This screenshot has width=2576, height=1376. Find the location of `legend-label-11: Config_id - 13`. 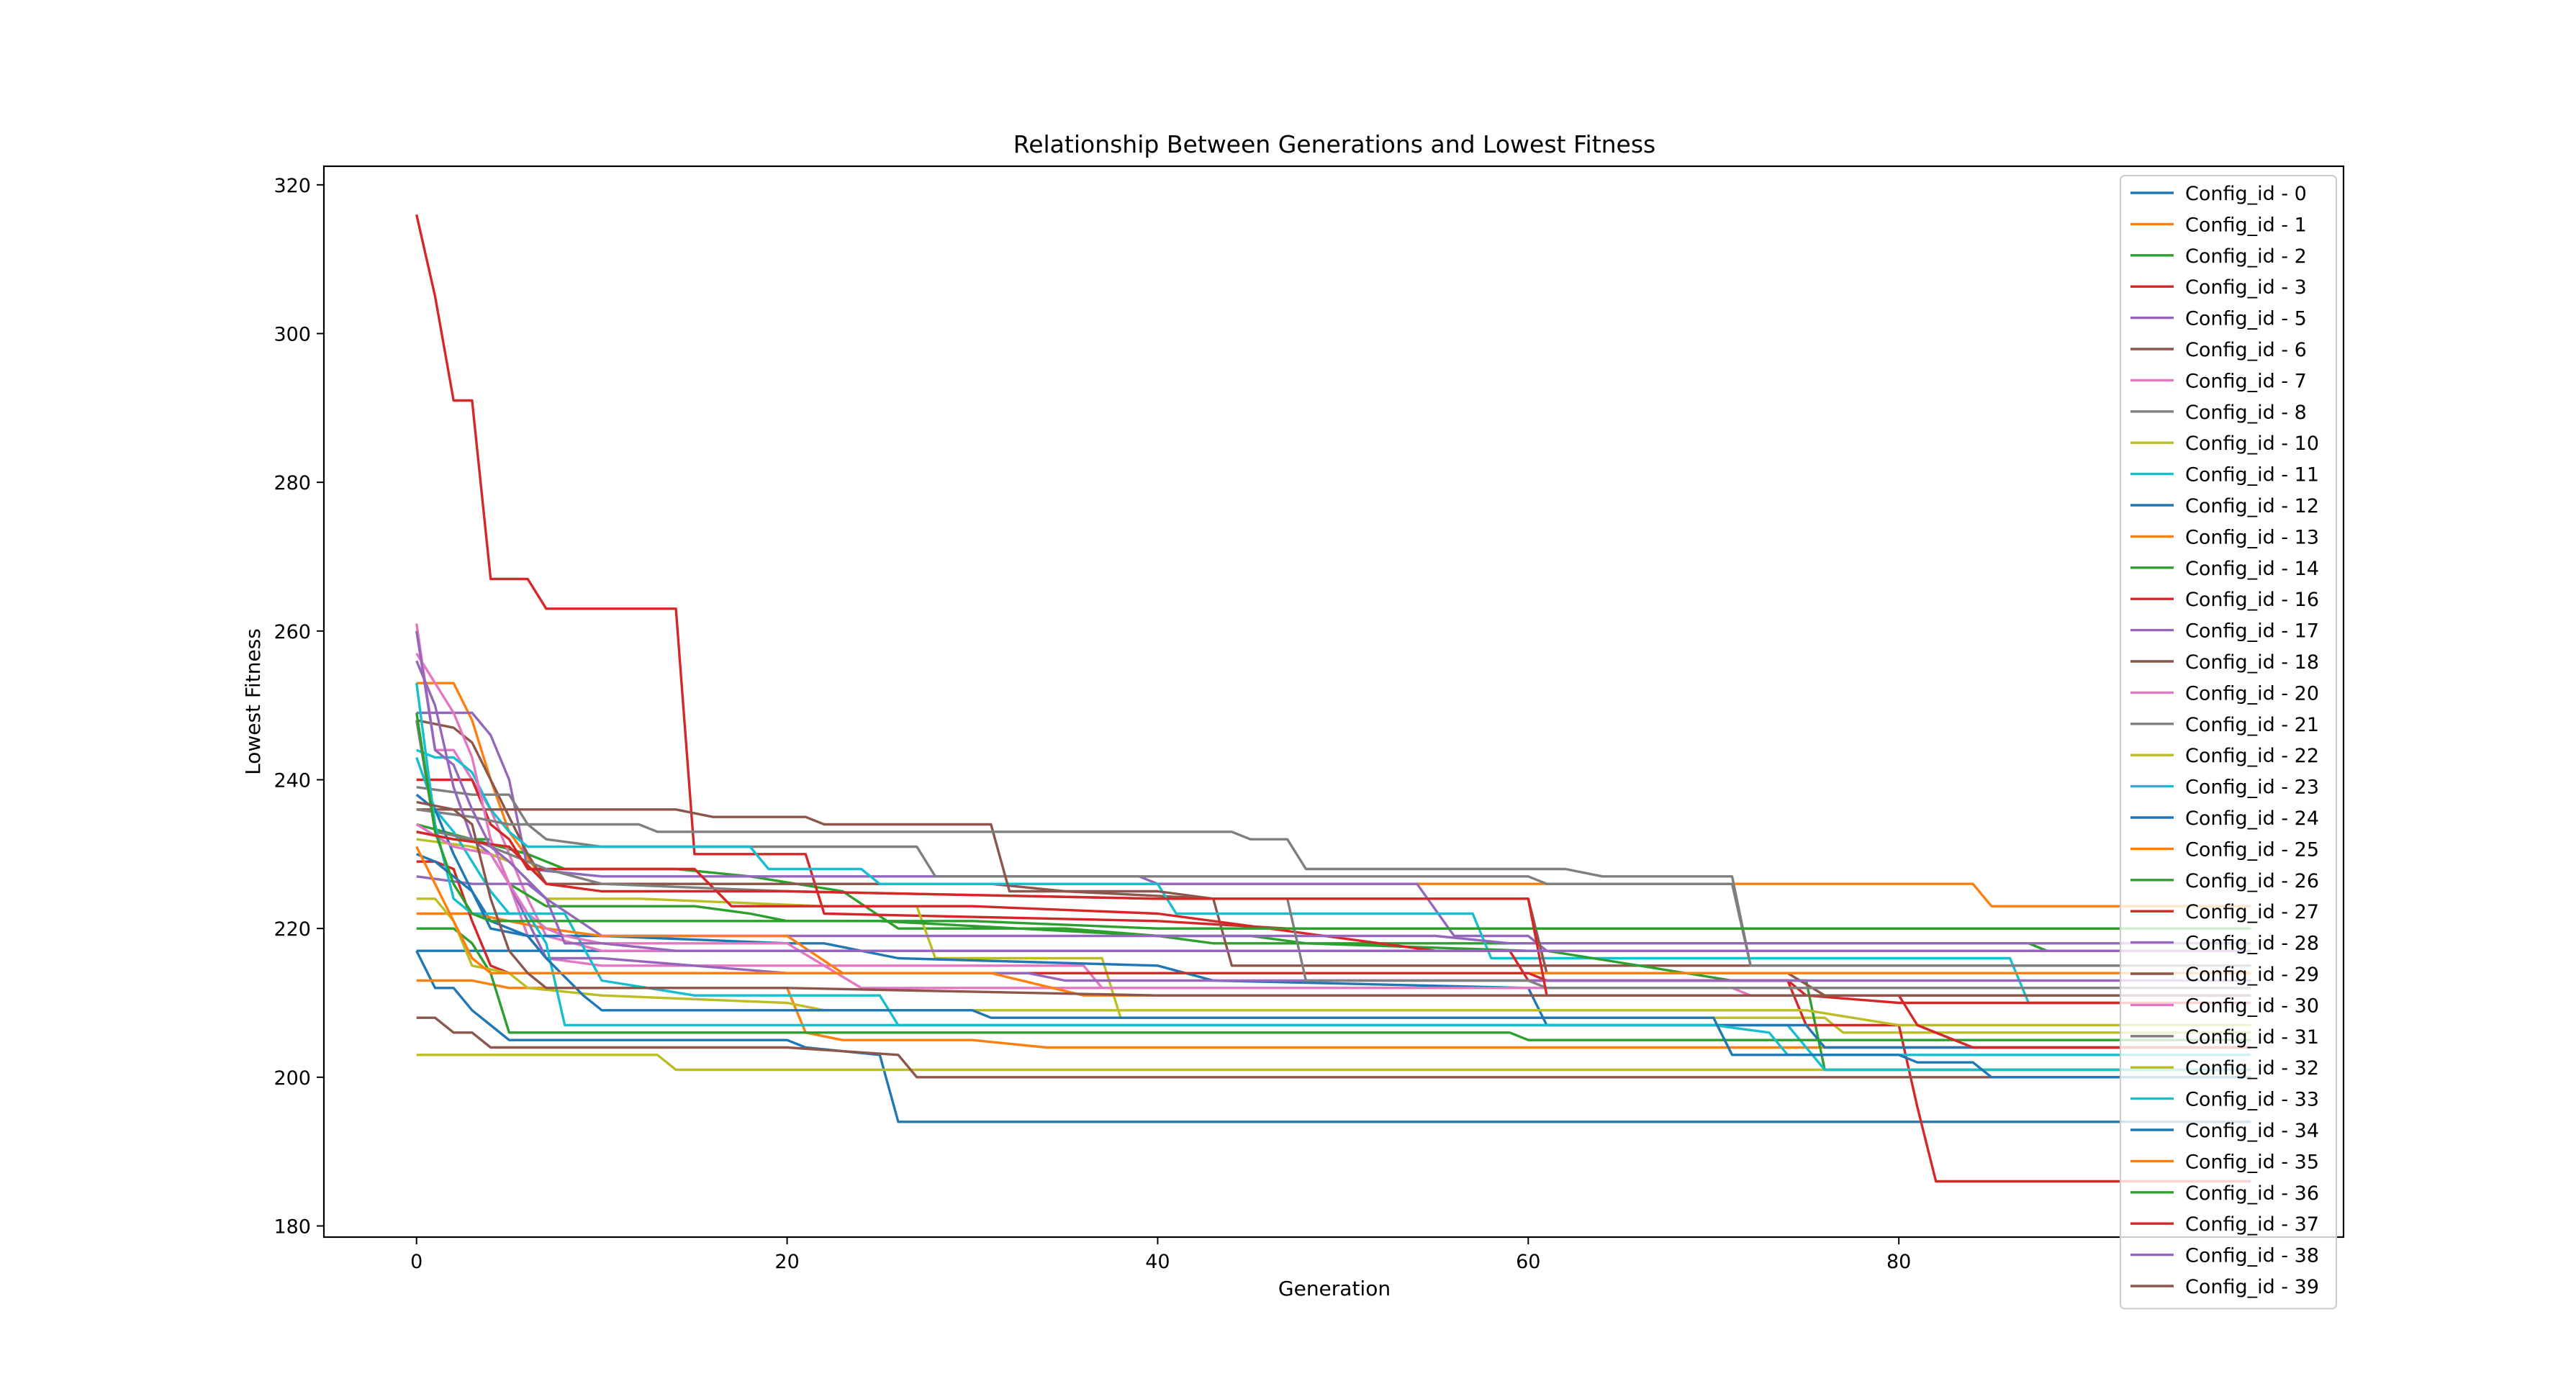

legend-label-11: Config_id - 13 is located at coordinates (2252, 537).